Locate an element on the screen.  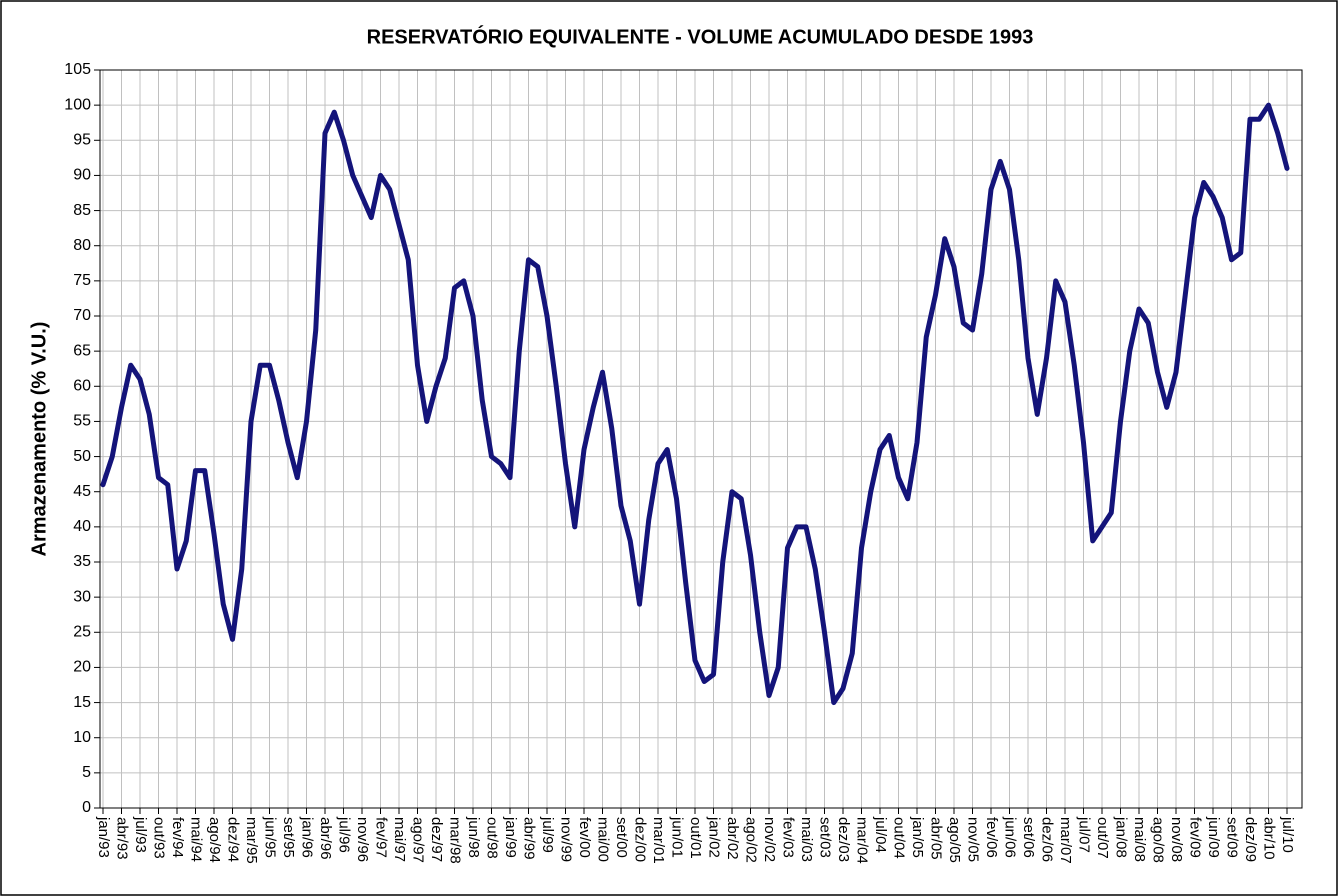
y-tick-label: 70 is located at coordinates (82, 315).